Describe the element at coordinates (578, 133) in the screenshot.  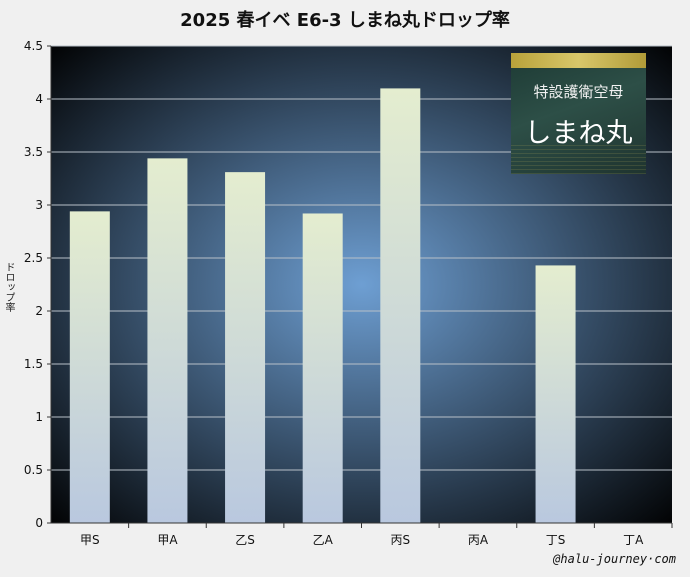
I see `badge-ship-name: しまね丸` at that location.